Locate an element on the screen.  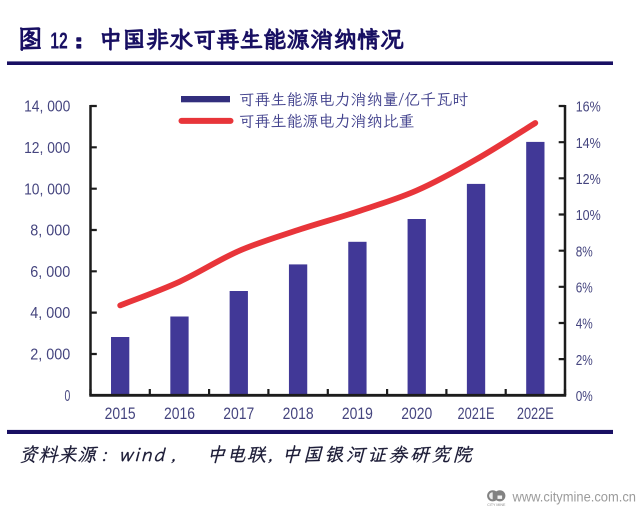
svg-text: 2020 is located at coordinates (416, 413).